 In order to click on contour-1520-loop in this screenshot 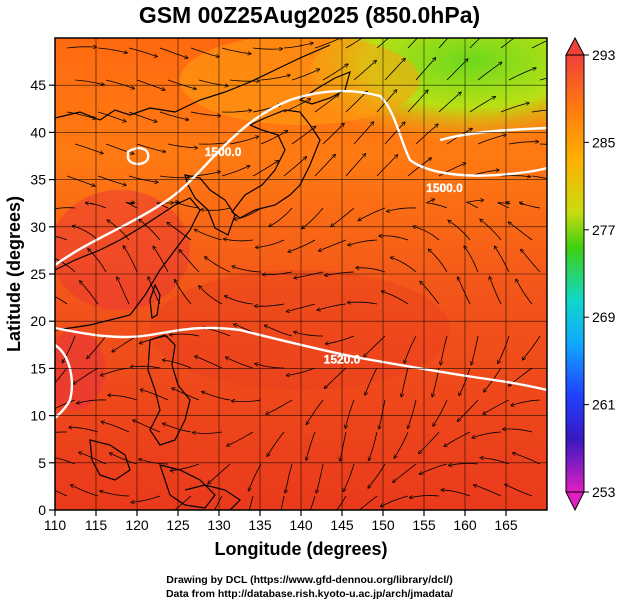, I will do `click(64, 381)`.